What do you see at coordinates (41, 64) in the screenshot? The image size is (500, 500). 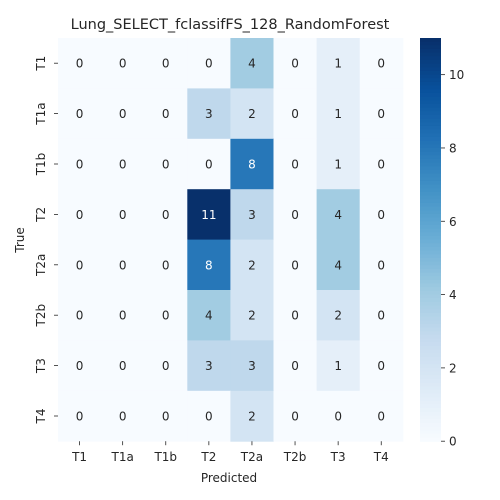 I see `y-tick-label: T1` at bounding box center [41, 64].